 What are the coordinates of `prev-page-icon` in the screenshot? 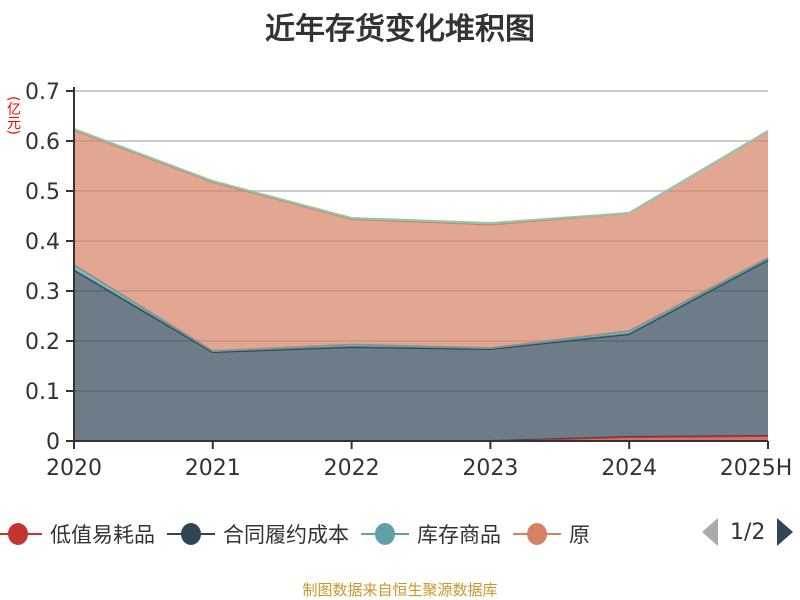 It's located at (710, 532).